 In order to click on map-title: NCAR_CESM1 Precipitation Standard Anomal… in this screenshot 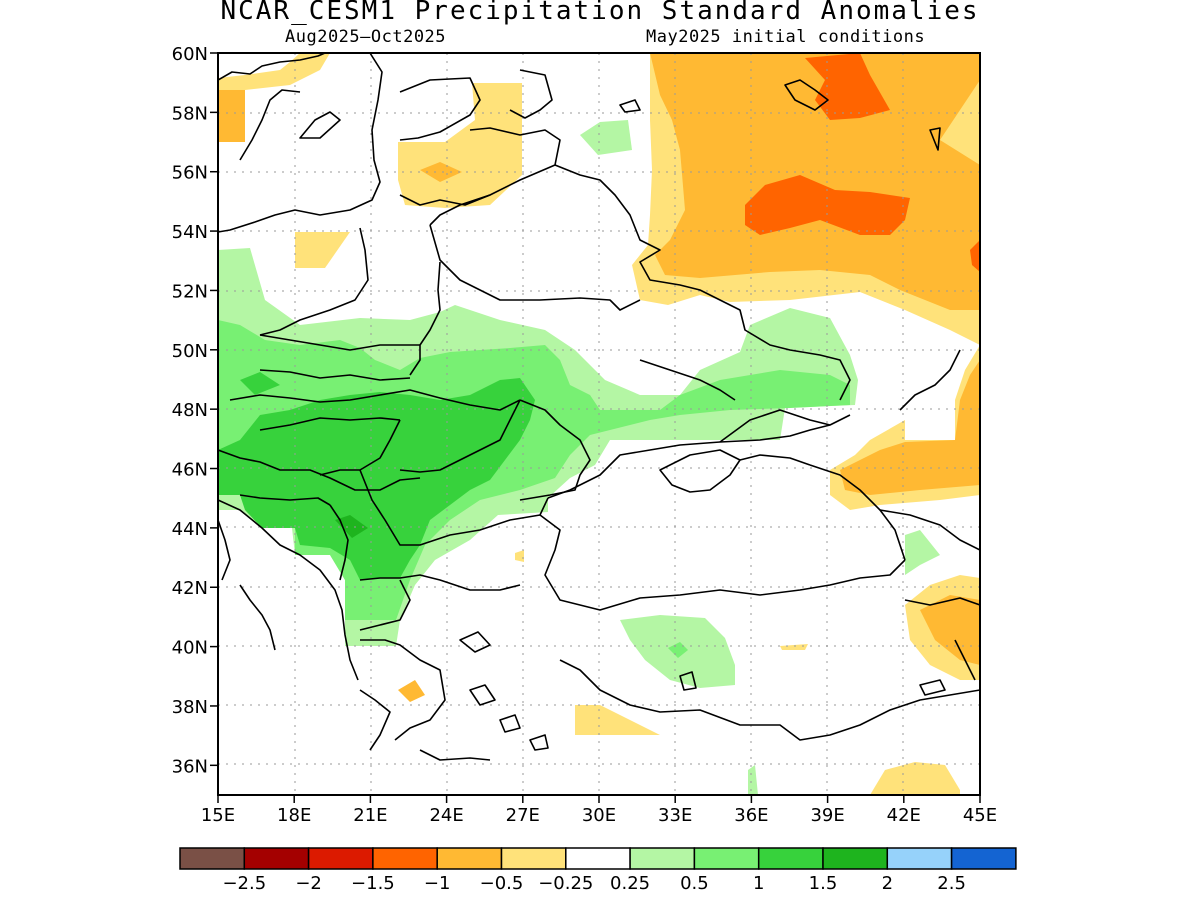, I will do `click(600, 13)`.